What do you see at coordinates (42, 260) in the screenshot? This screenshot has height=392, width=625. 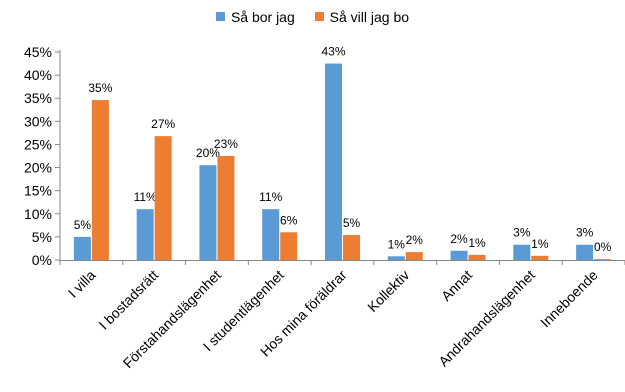 I see `y-tick-label: 0%` at bounding box center [42, 260].